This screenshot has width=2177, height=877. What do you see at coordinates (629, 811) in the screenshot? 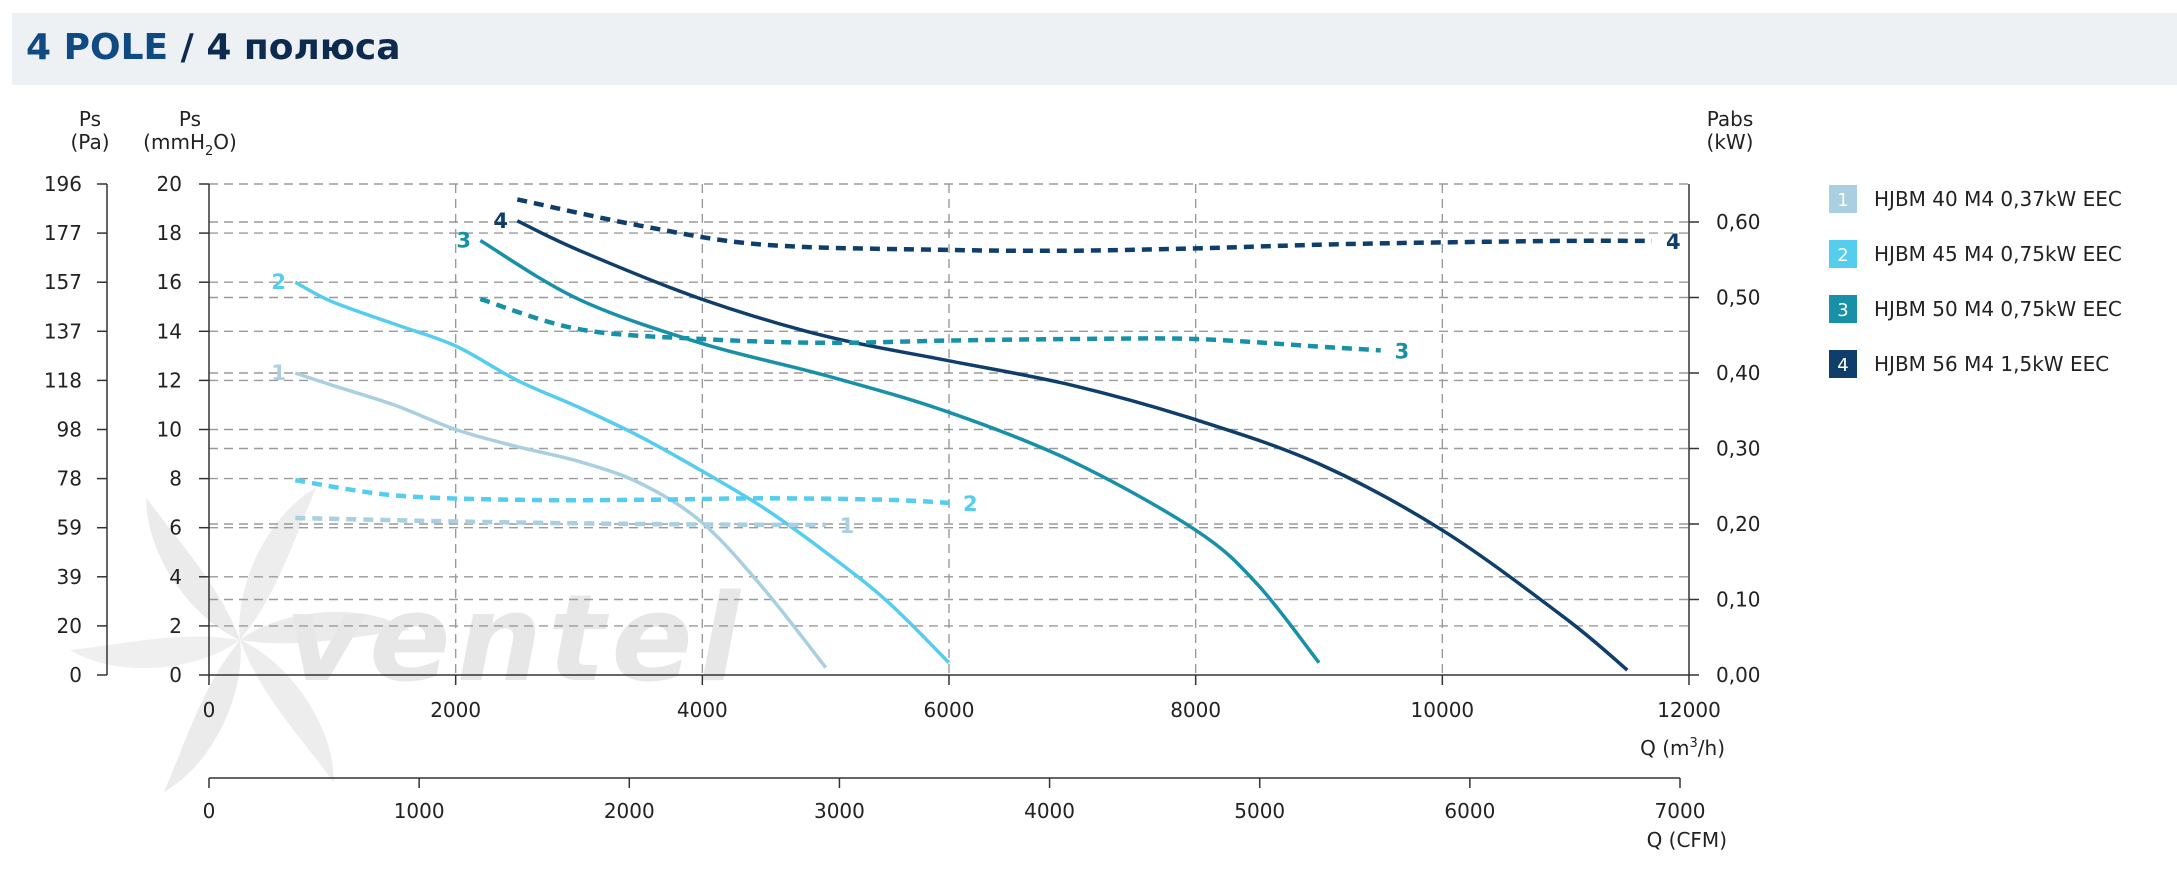
I see `cfm-tick-label: 2000` at bounding box center [629, 811].